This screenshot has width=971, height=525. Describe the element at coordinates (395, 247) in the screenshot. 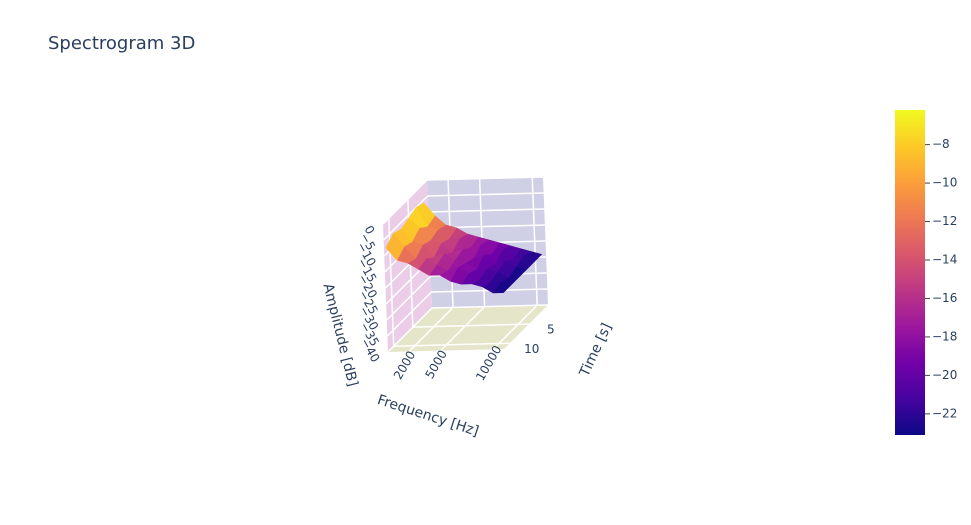

I see `surface-cell` at that location.